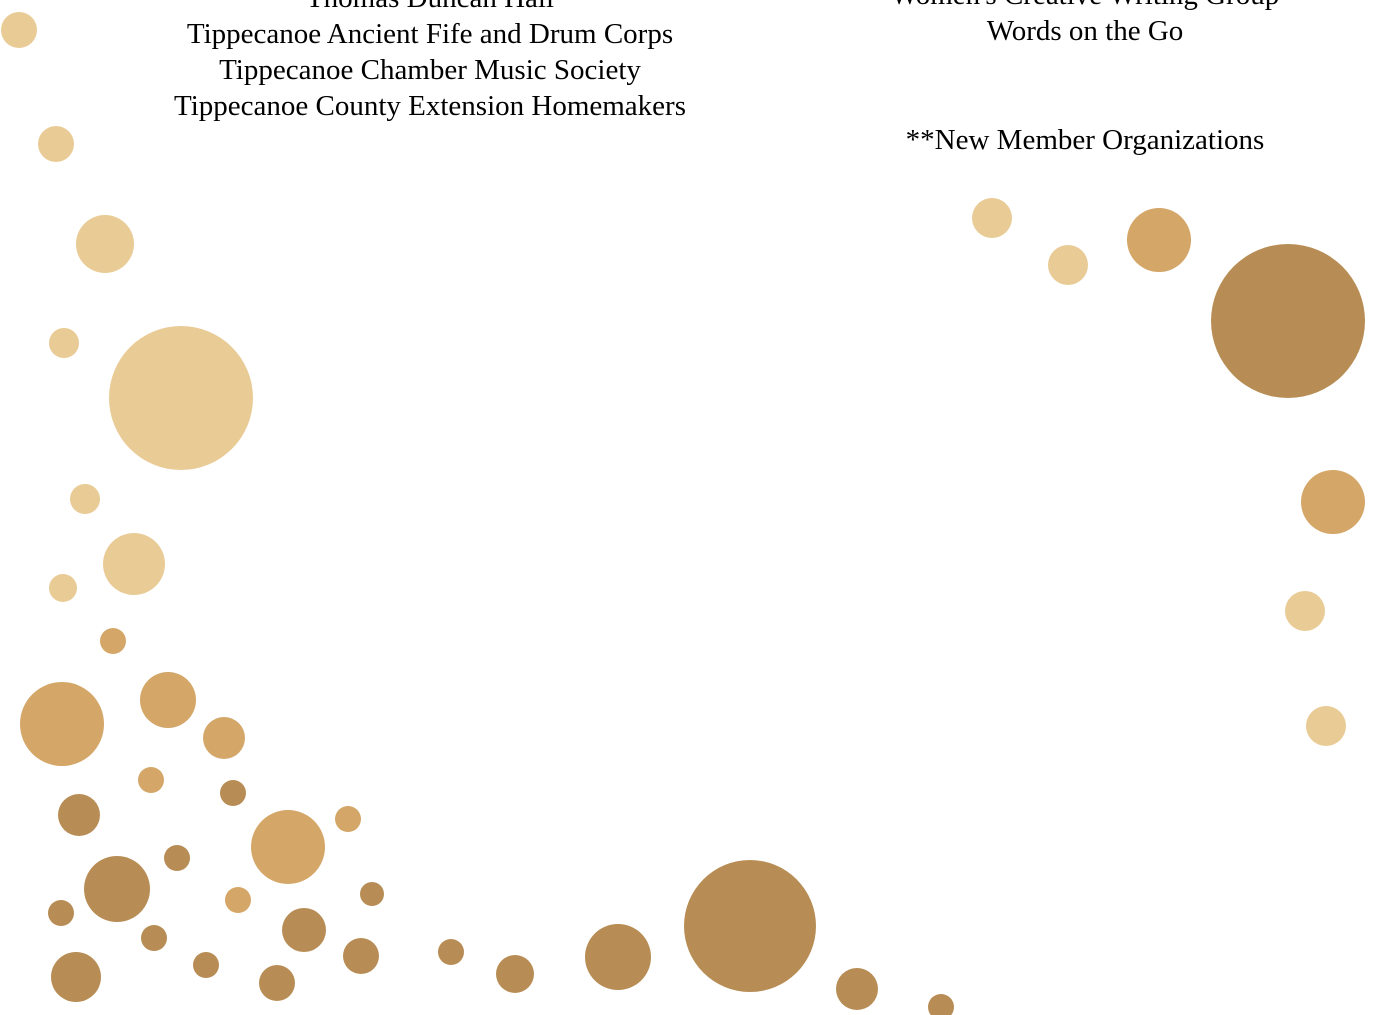  Describe the element at coordinates (1085, 31) in the screenshot. I see `org-words-on-the-go: Words on the Go` at that location.